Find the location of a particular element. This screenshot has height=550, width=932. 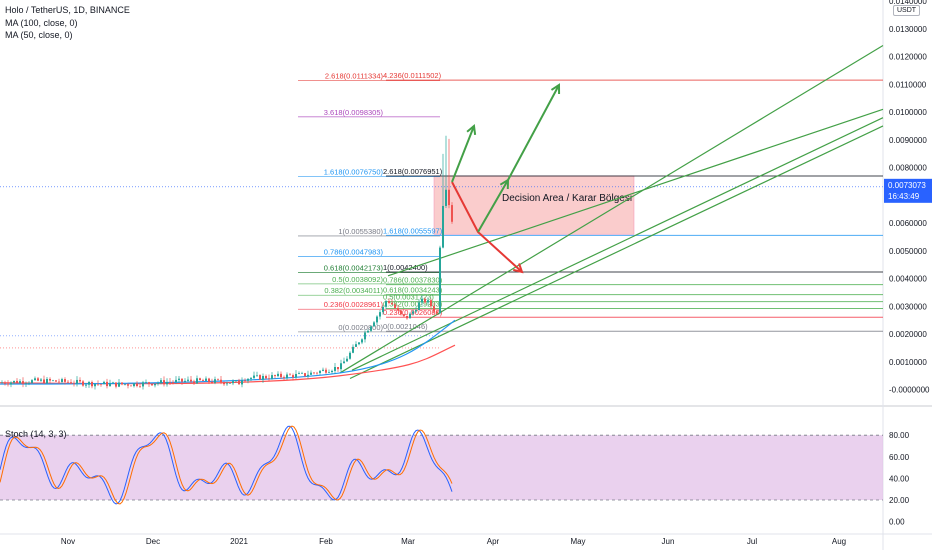

stoch-legend: Stoch (14, 3, 3) is located at coordinates (36, 434).